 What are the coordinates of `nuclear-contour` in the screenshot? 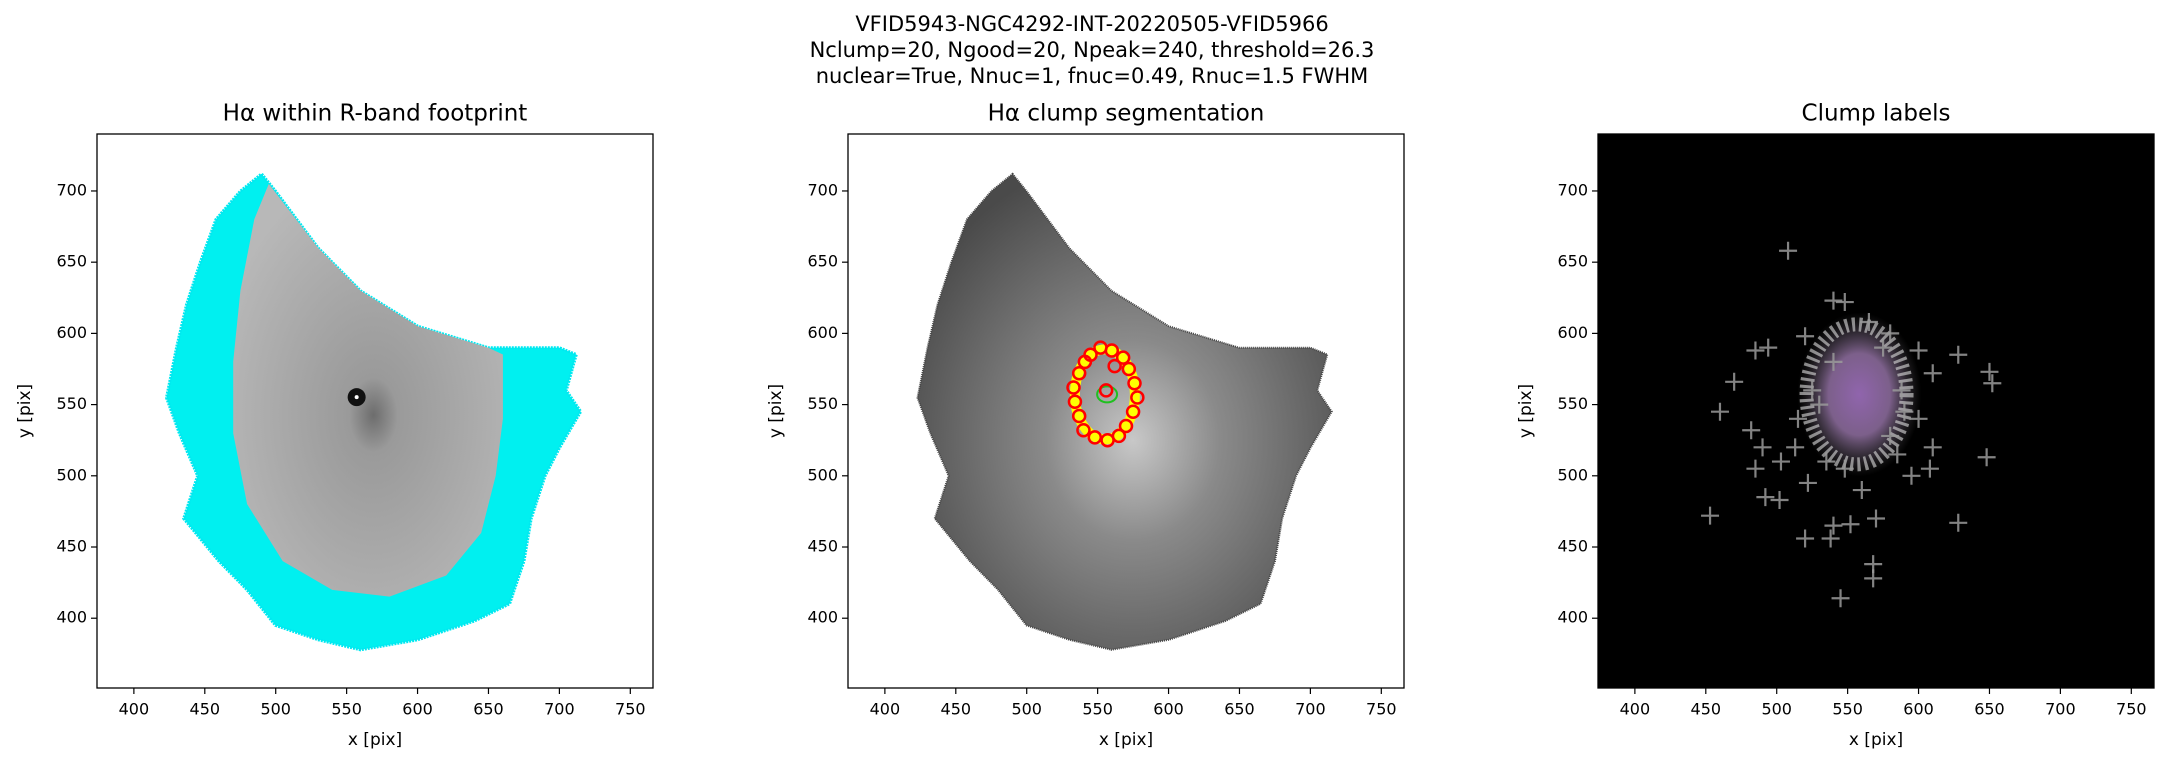 It's located at (1107, 394).